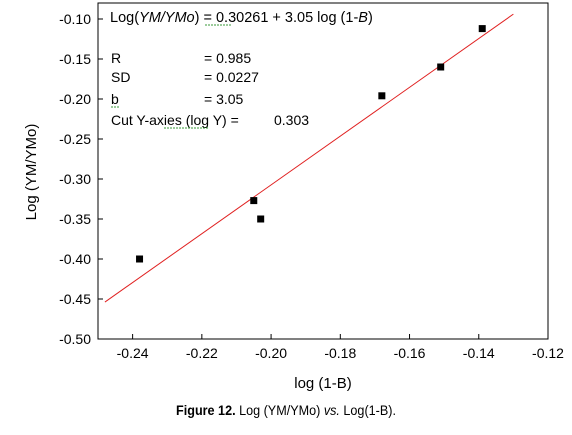  Describe the element at coordinates (75, 139) in the screenshot. I see `y-tick-label: -0.25` at that location.